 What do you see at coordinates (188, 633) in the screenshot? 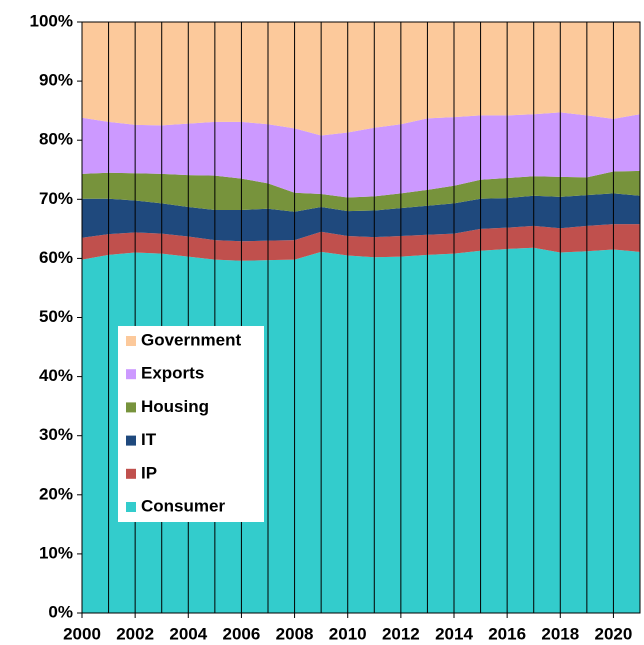
I see `x-tick-label: 2004` at bounding box center [188, 633].